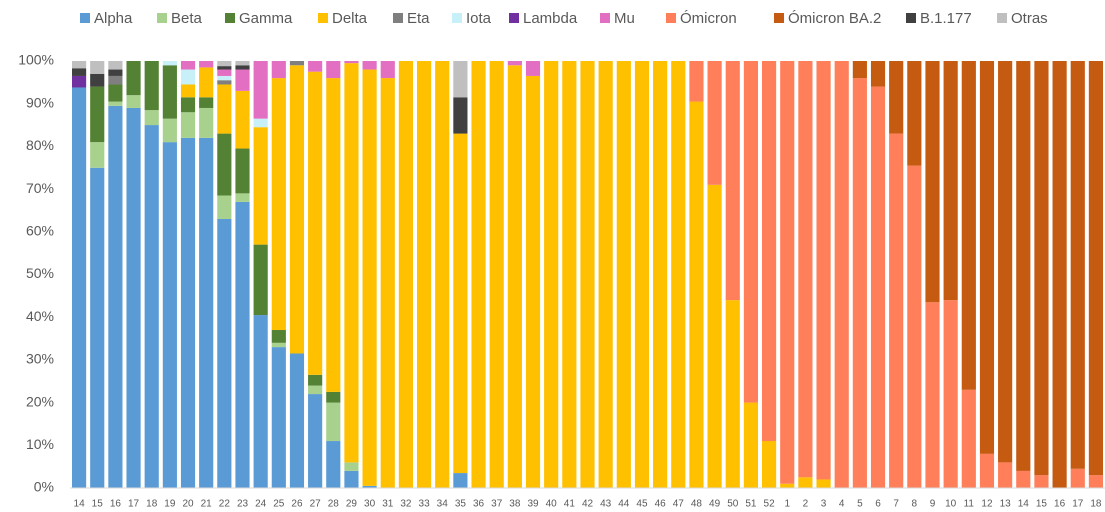 Image resolution: width=1105 pixels, height=512 pixels. What do you see at coordinates (40, 316) in the screenshot?
I see `y-tick-label: 40%` at bounding box center [40, 316].